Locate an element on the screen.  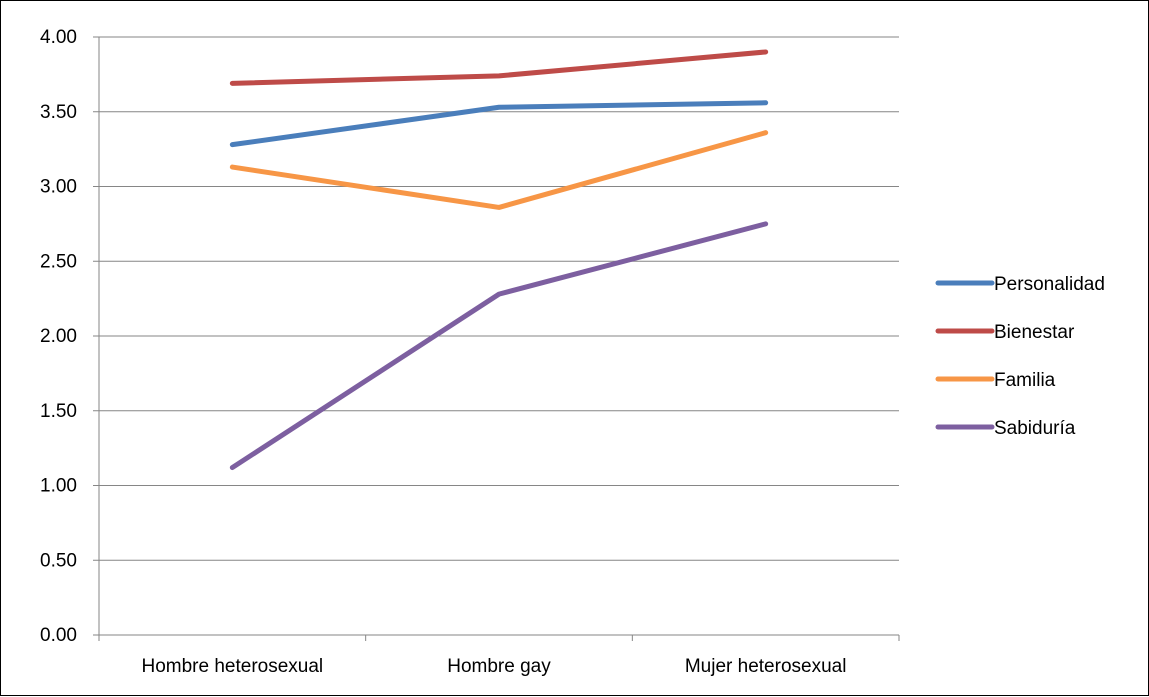
series-line-personalidad is located at coordinates (499, 124).